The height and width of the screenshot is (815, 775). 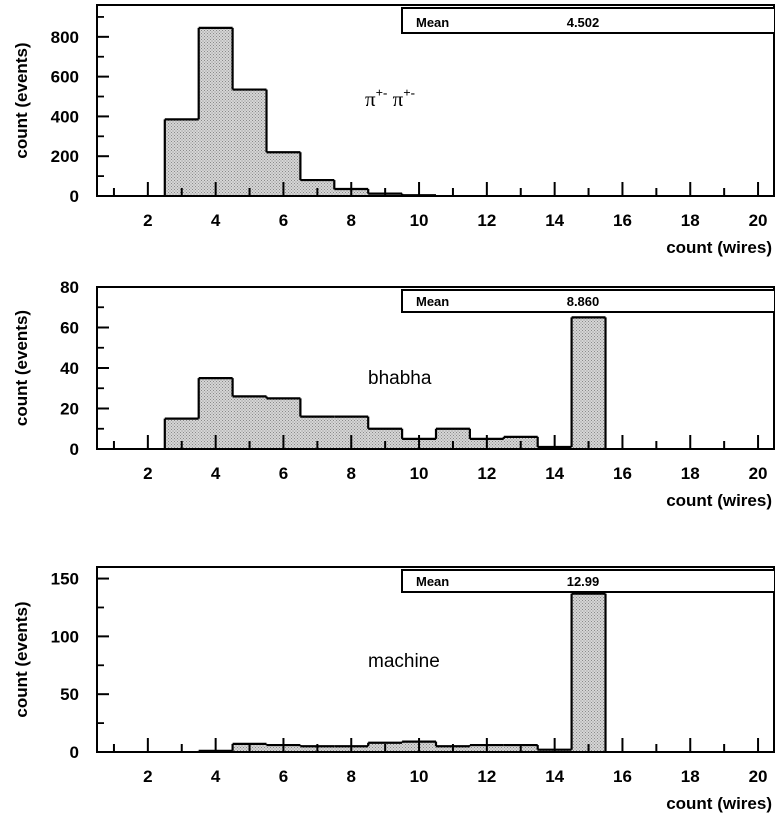 What do you see at coordinates (583, 22) in the screenshot?
I see `stats-mean-value: 4.502` at bounding box center [583, 22].